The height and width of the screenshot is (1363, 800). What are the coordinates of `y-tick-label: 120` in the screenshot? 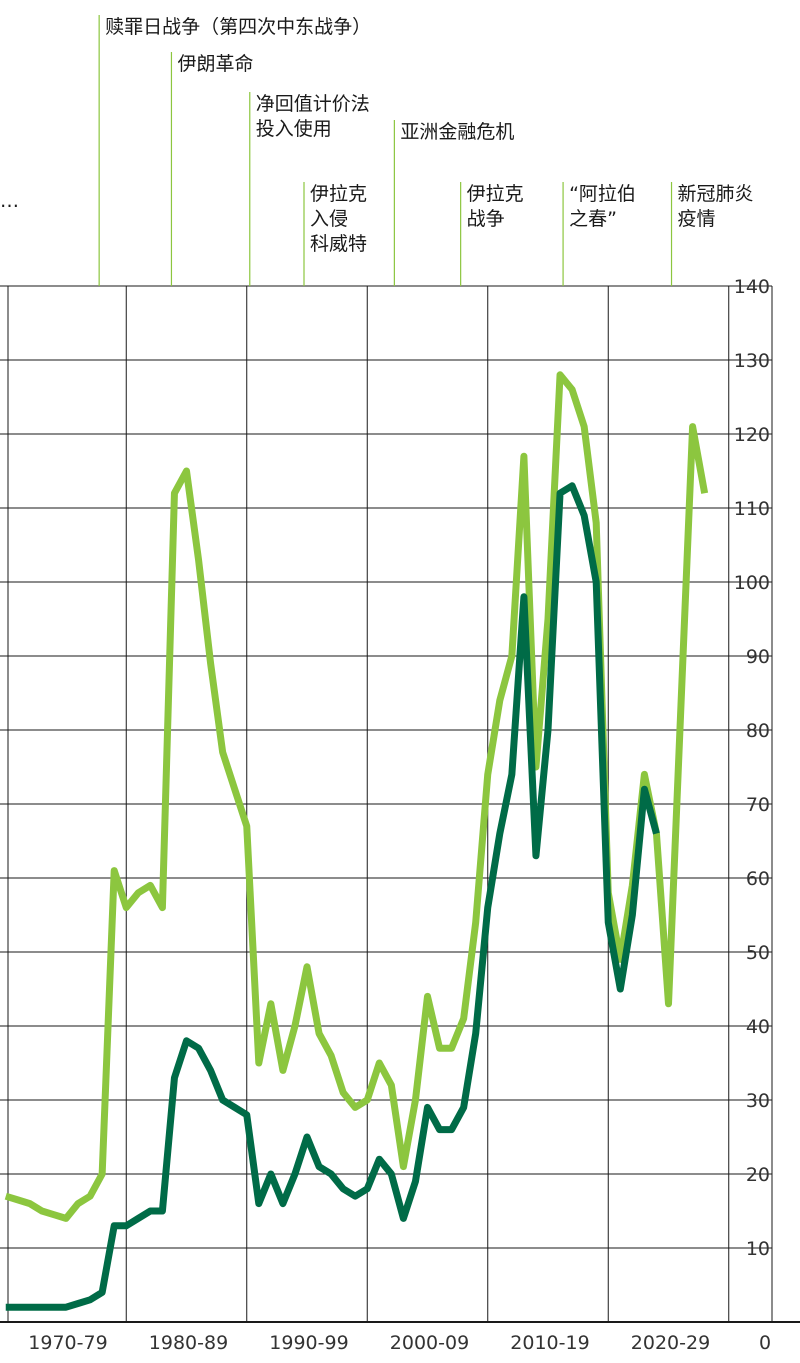 It's located at (752, 435).